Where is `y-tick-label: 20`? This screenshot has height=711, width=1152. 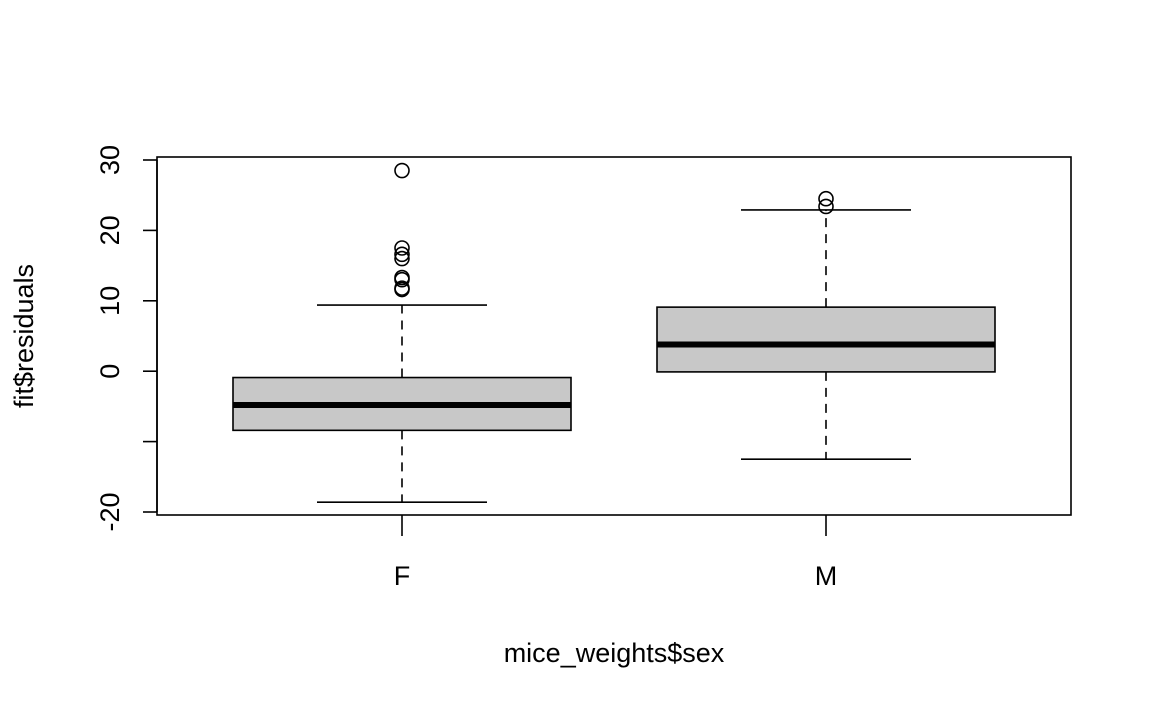
y-tick-label: 20 is located at coordinates (110, 230).